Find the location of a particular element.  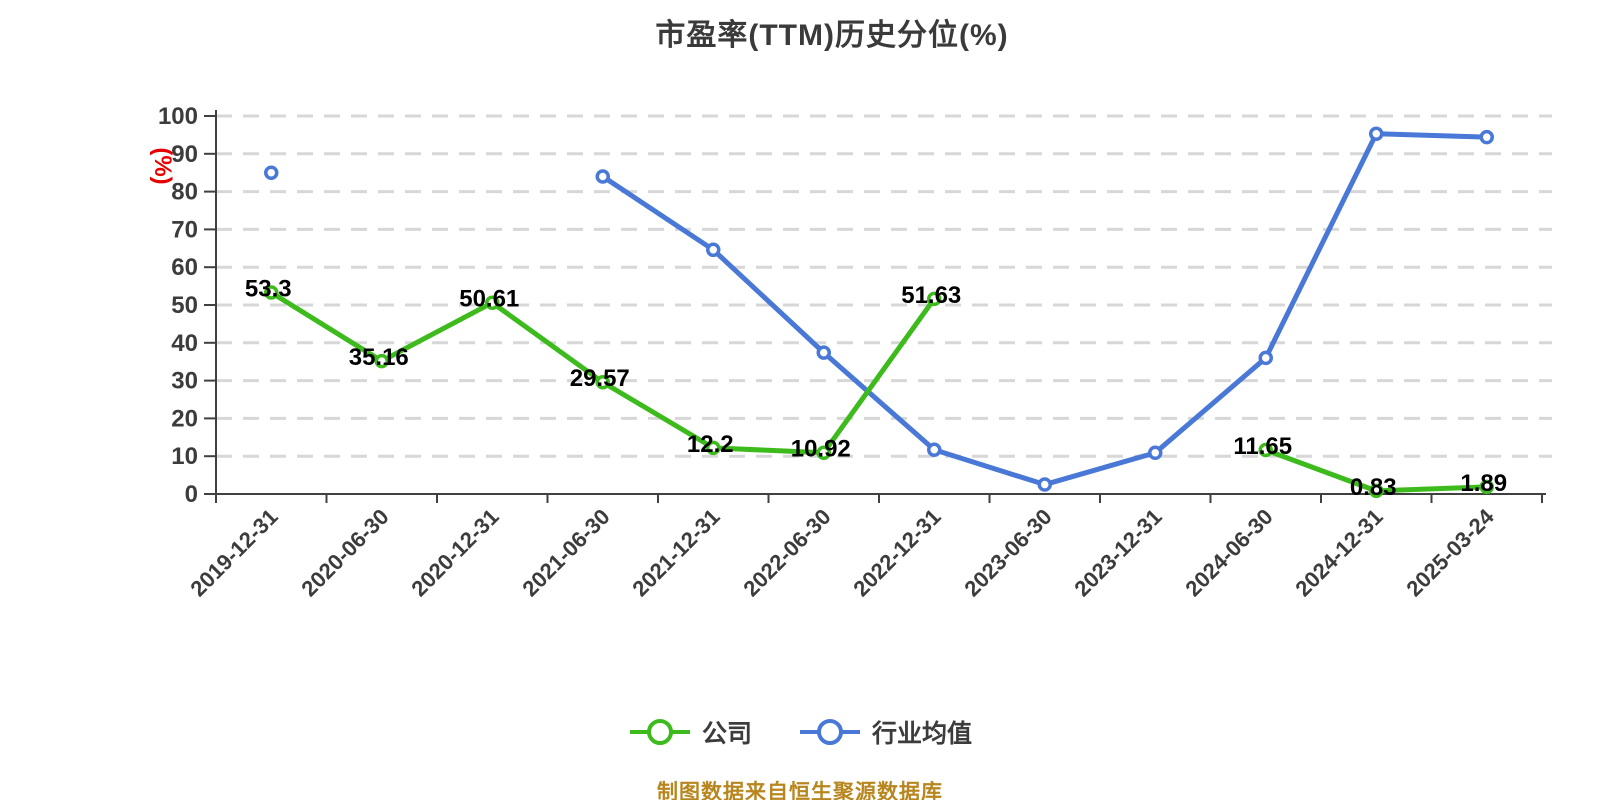

y-axis-tick-label: 70 is located at coordinates (184, 229).